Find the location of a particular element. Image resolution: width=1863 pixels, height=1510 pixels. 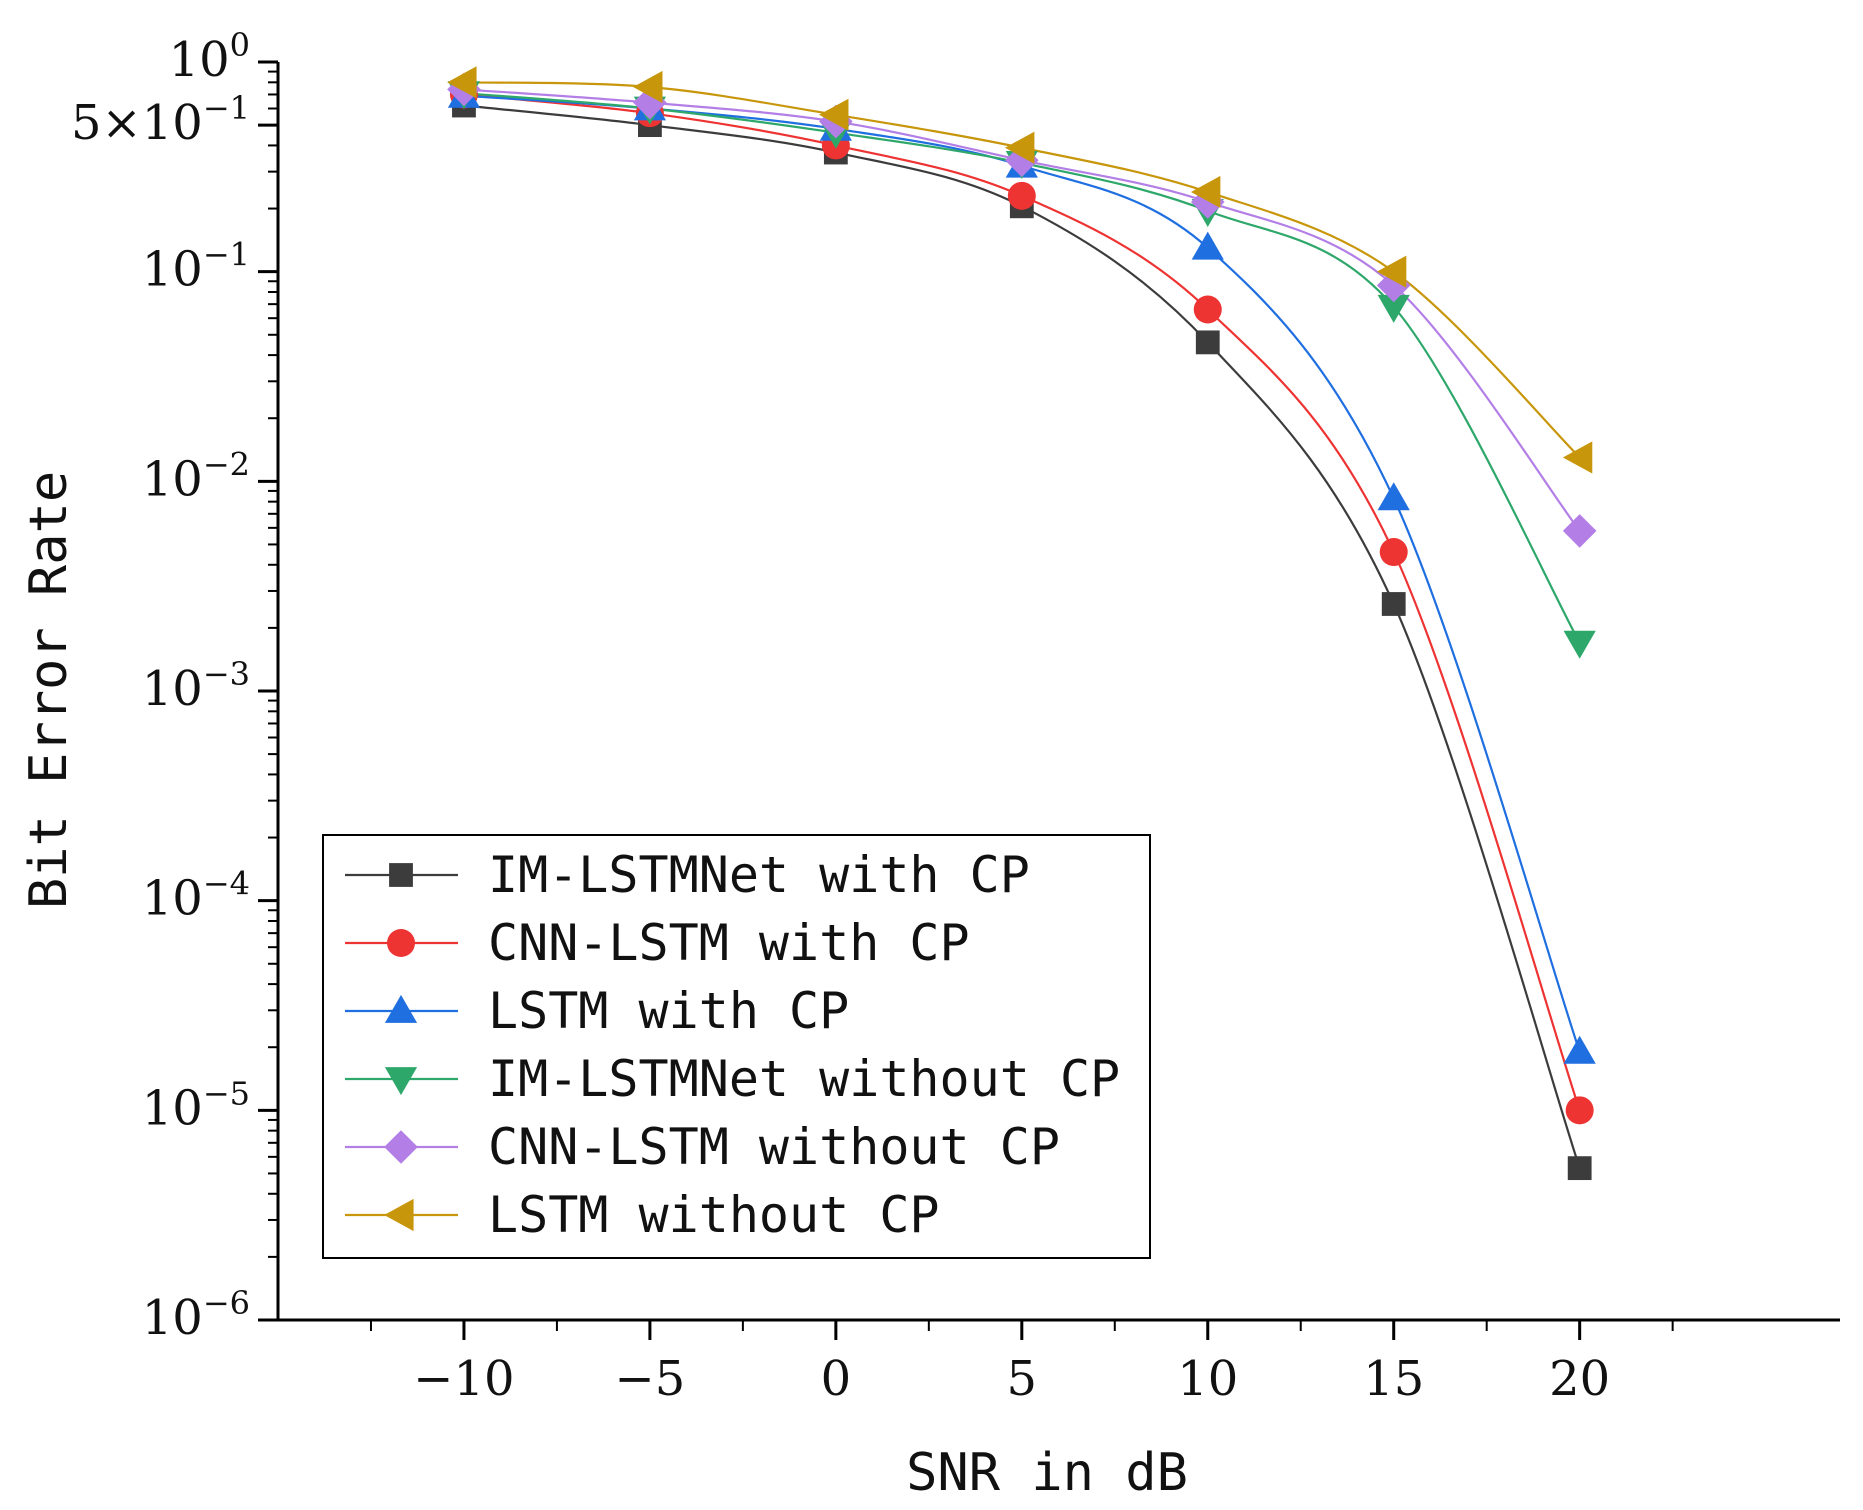

y-tick-label: 10⁻⁶ is located at coordinates (196, 1315).